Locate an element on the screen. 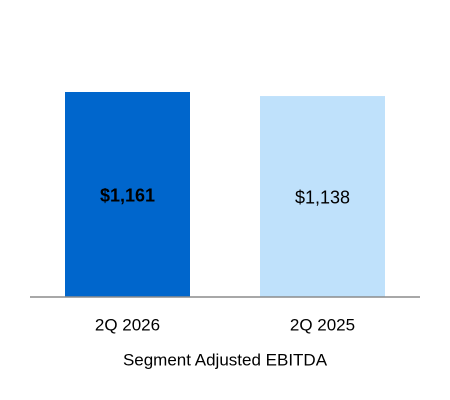 The width and height of the screenshot is (450, 400). value-label: $1,138 is located at coordinates (322, 197).